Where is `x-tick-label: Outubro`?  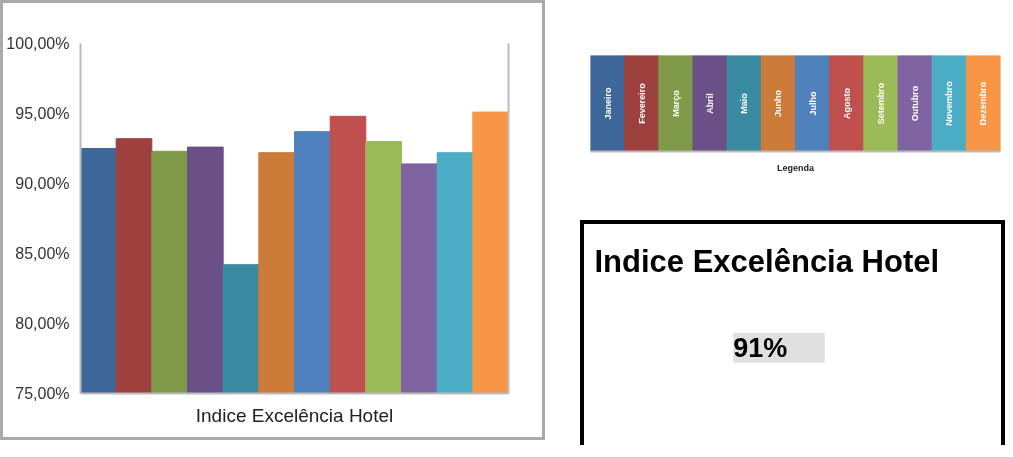 x-tick-label: Outubro is located at coordinates (915, 103).